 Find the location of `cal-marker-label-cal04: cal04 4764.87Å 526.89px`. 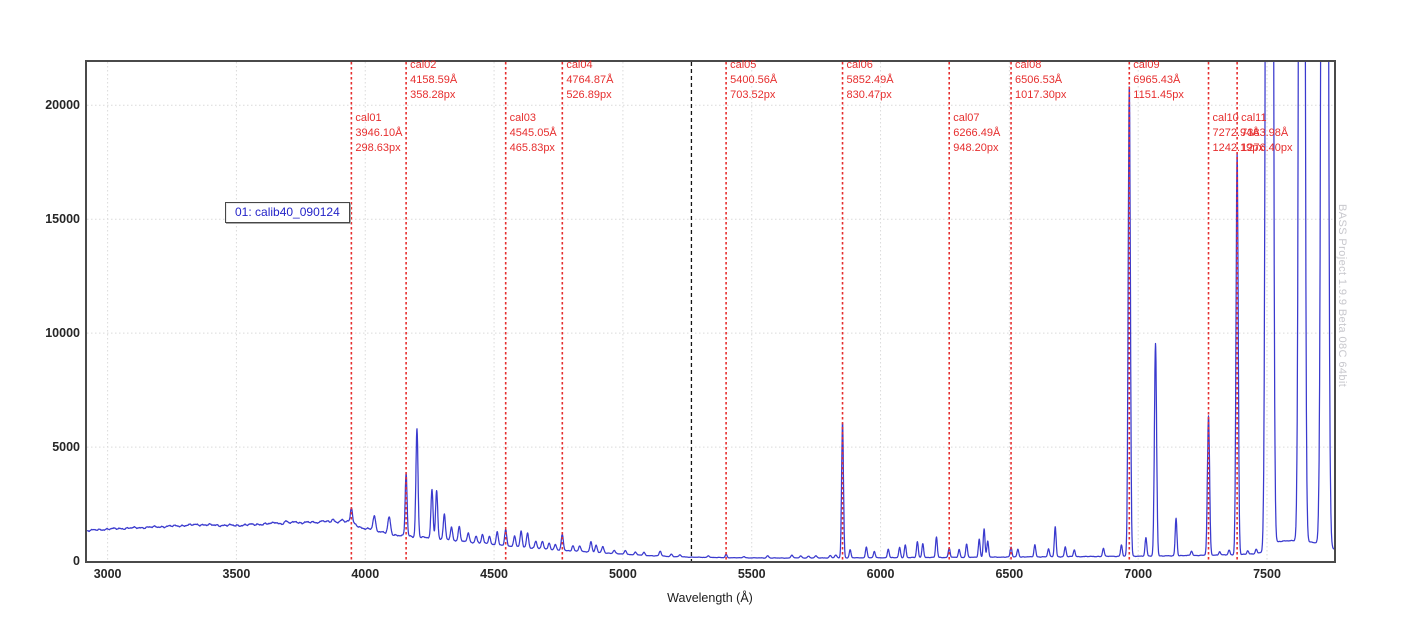

cal-marker-label-cal04: cal04 4764.87Å 526.89px is located at coordinates (590, 80).